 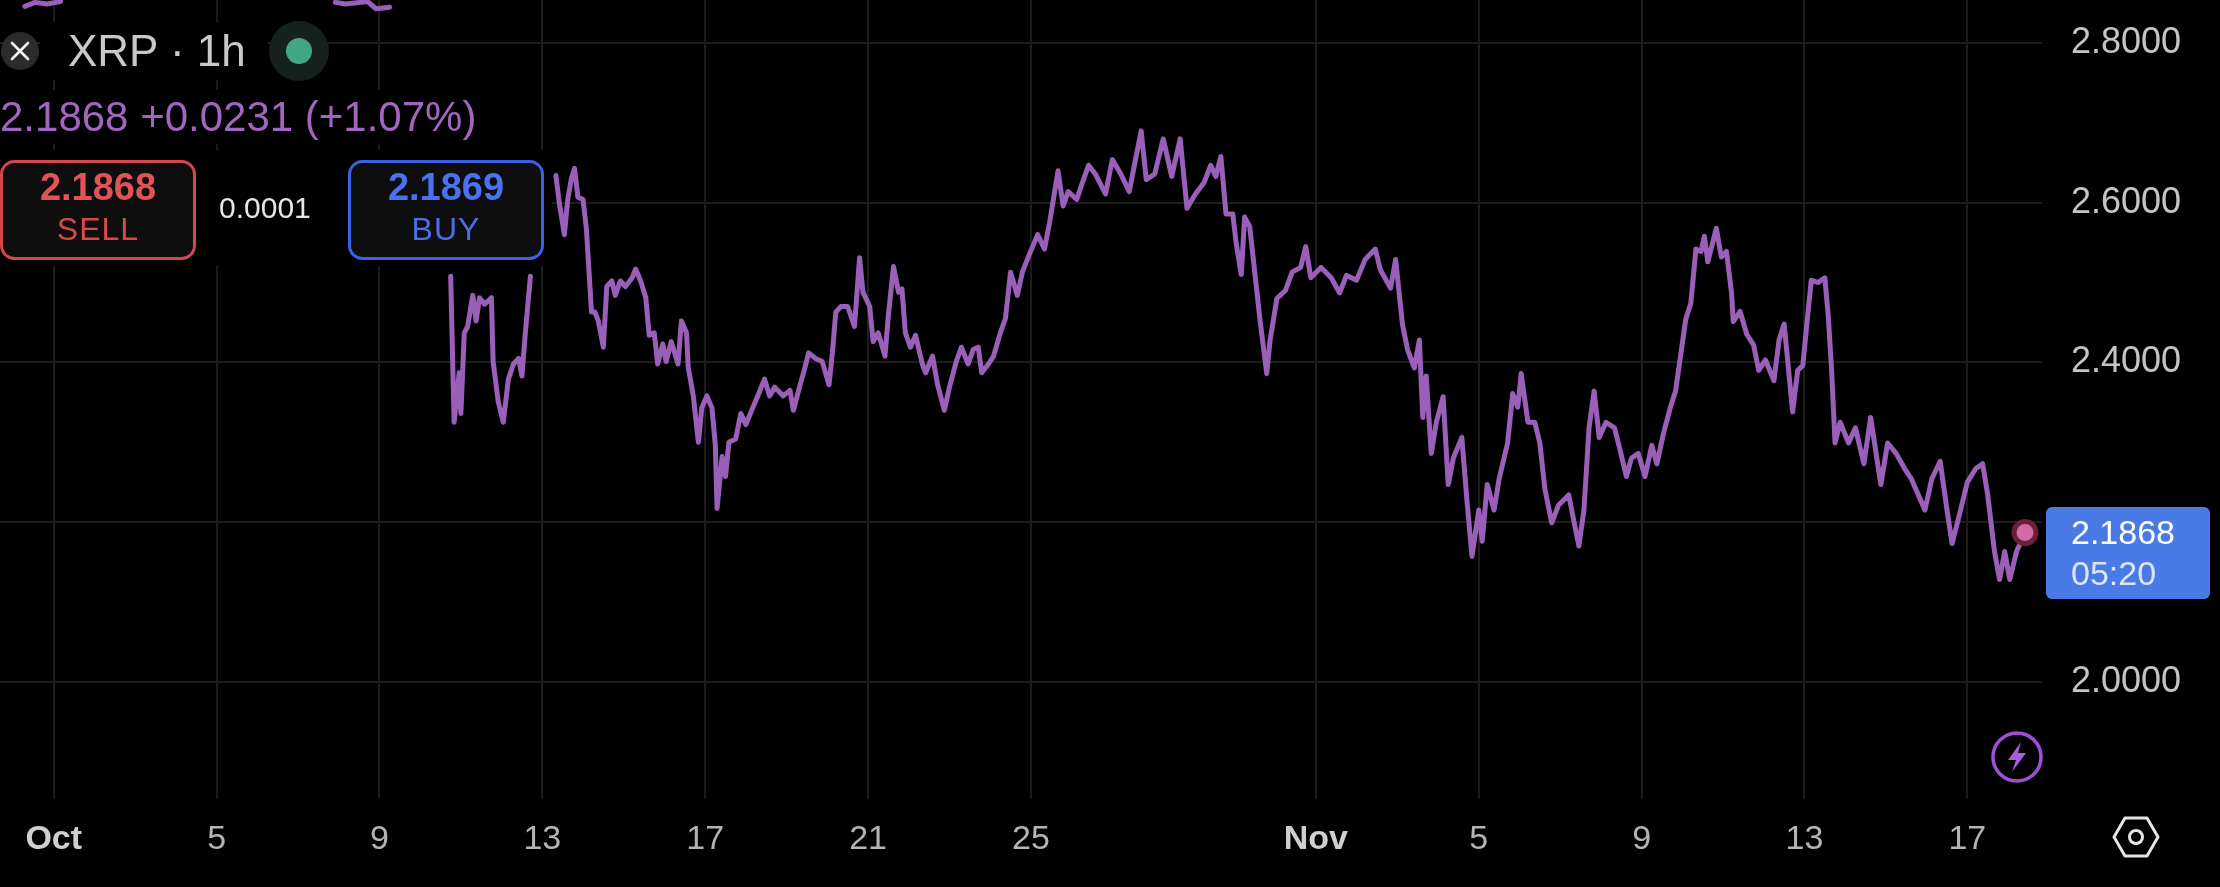 I want to click on annotation: BUY, so click(x=446, y=229).